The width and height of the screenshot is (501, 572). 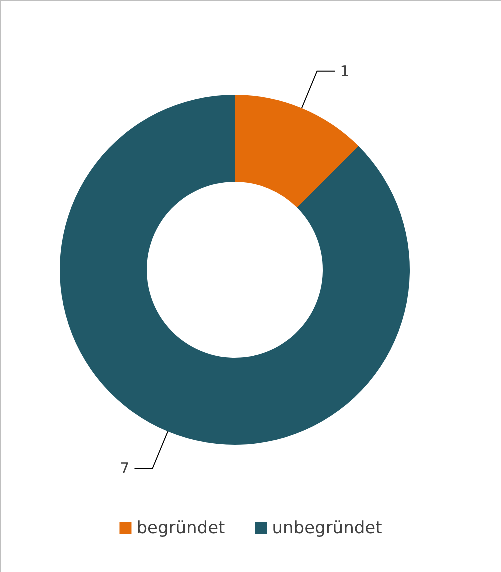 I want to click on data-label: 7, so click(x=125, y=469).